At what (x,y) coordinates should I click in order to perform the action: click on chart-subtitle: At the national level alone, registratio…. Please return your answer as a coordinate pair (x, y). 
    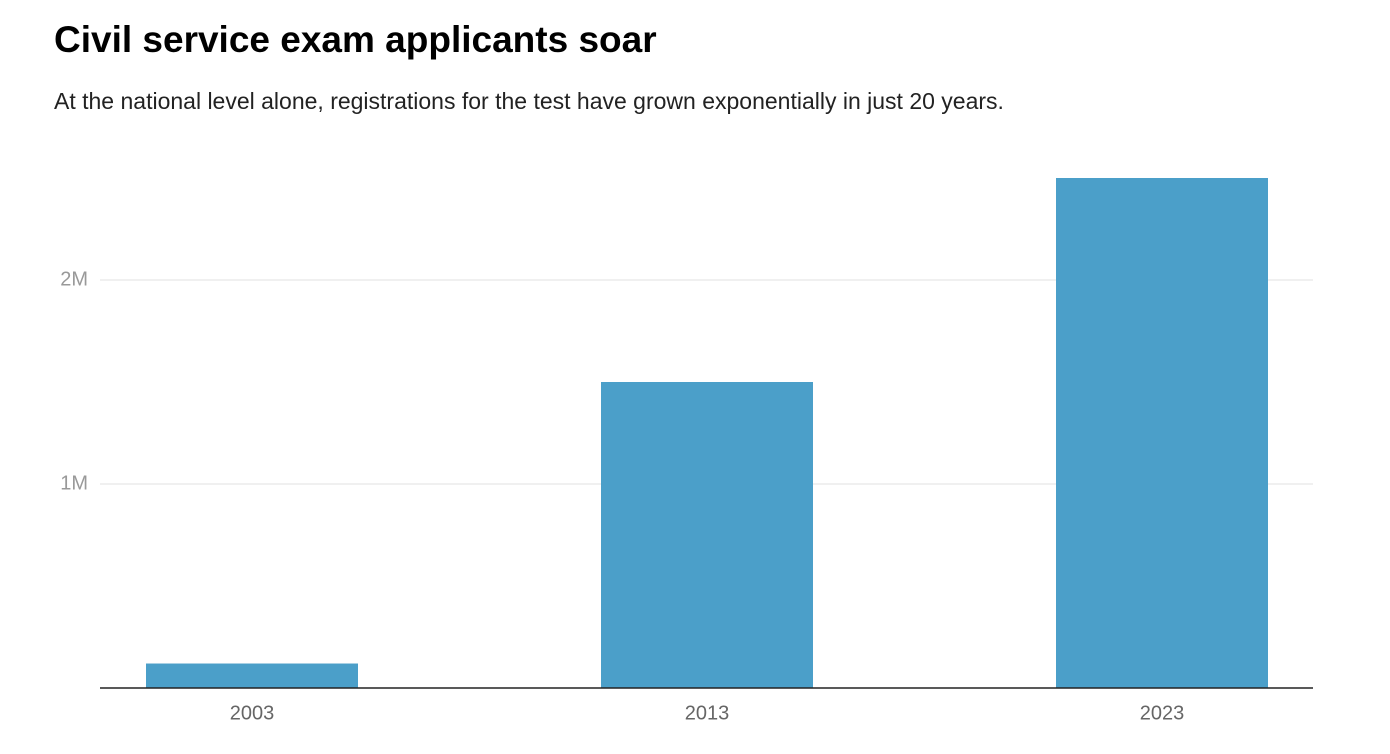
    Looking at the image, I should click on (529, 101).